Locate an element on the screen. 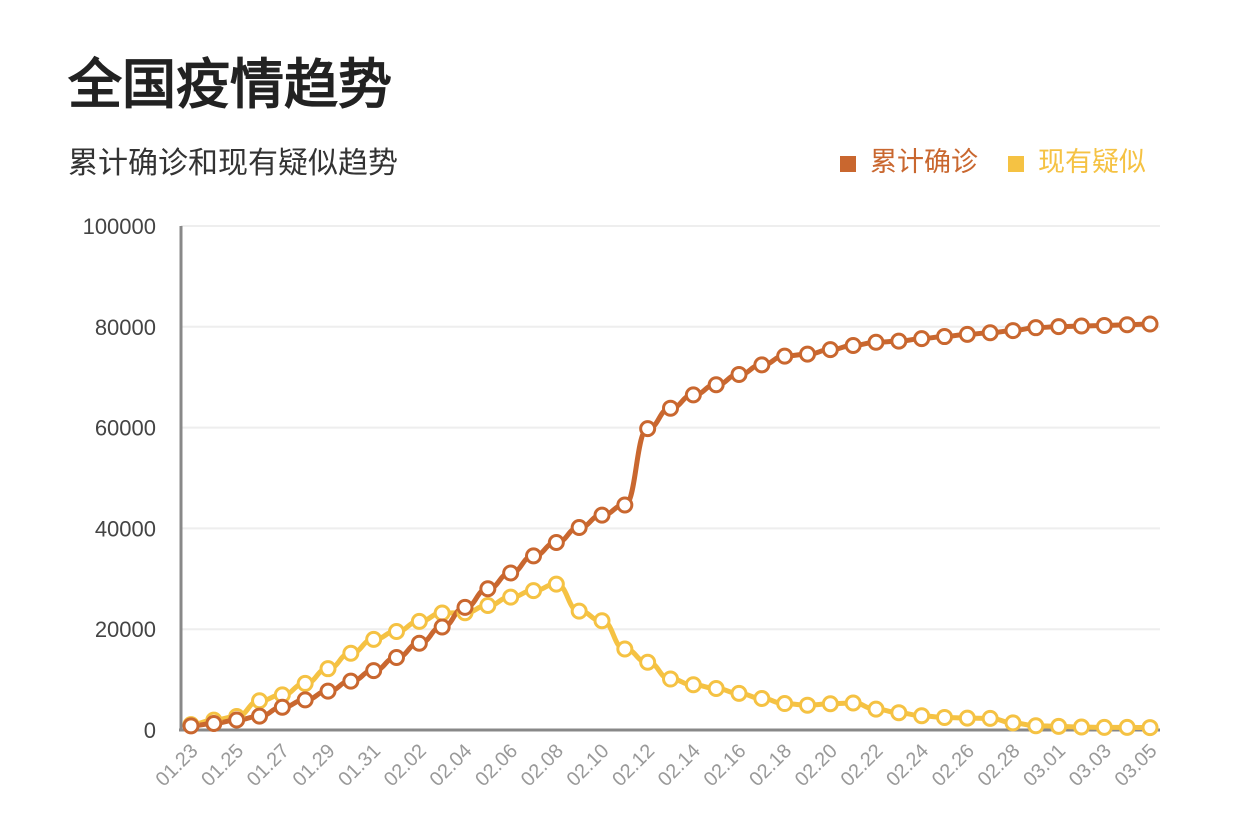 This screenshot has height=832, width=1242. page-title: 全国疫情趋势 is located at coordinates (230, 84).